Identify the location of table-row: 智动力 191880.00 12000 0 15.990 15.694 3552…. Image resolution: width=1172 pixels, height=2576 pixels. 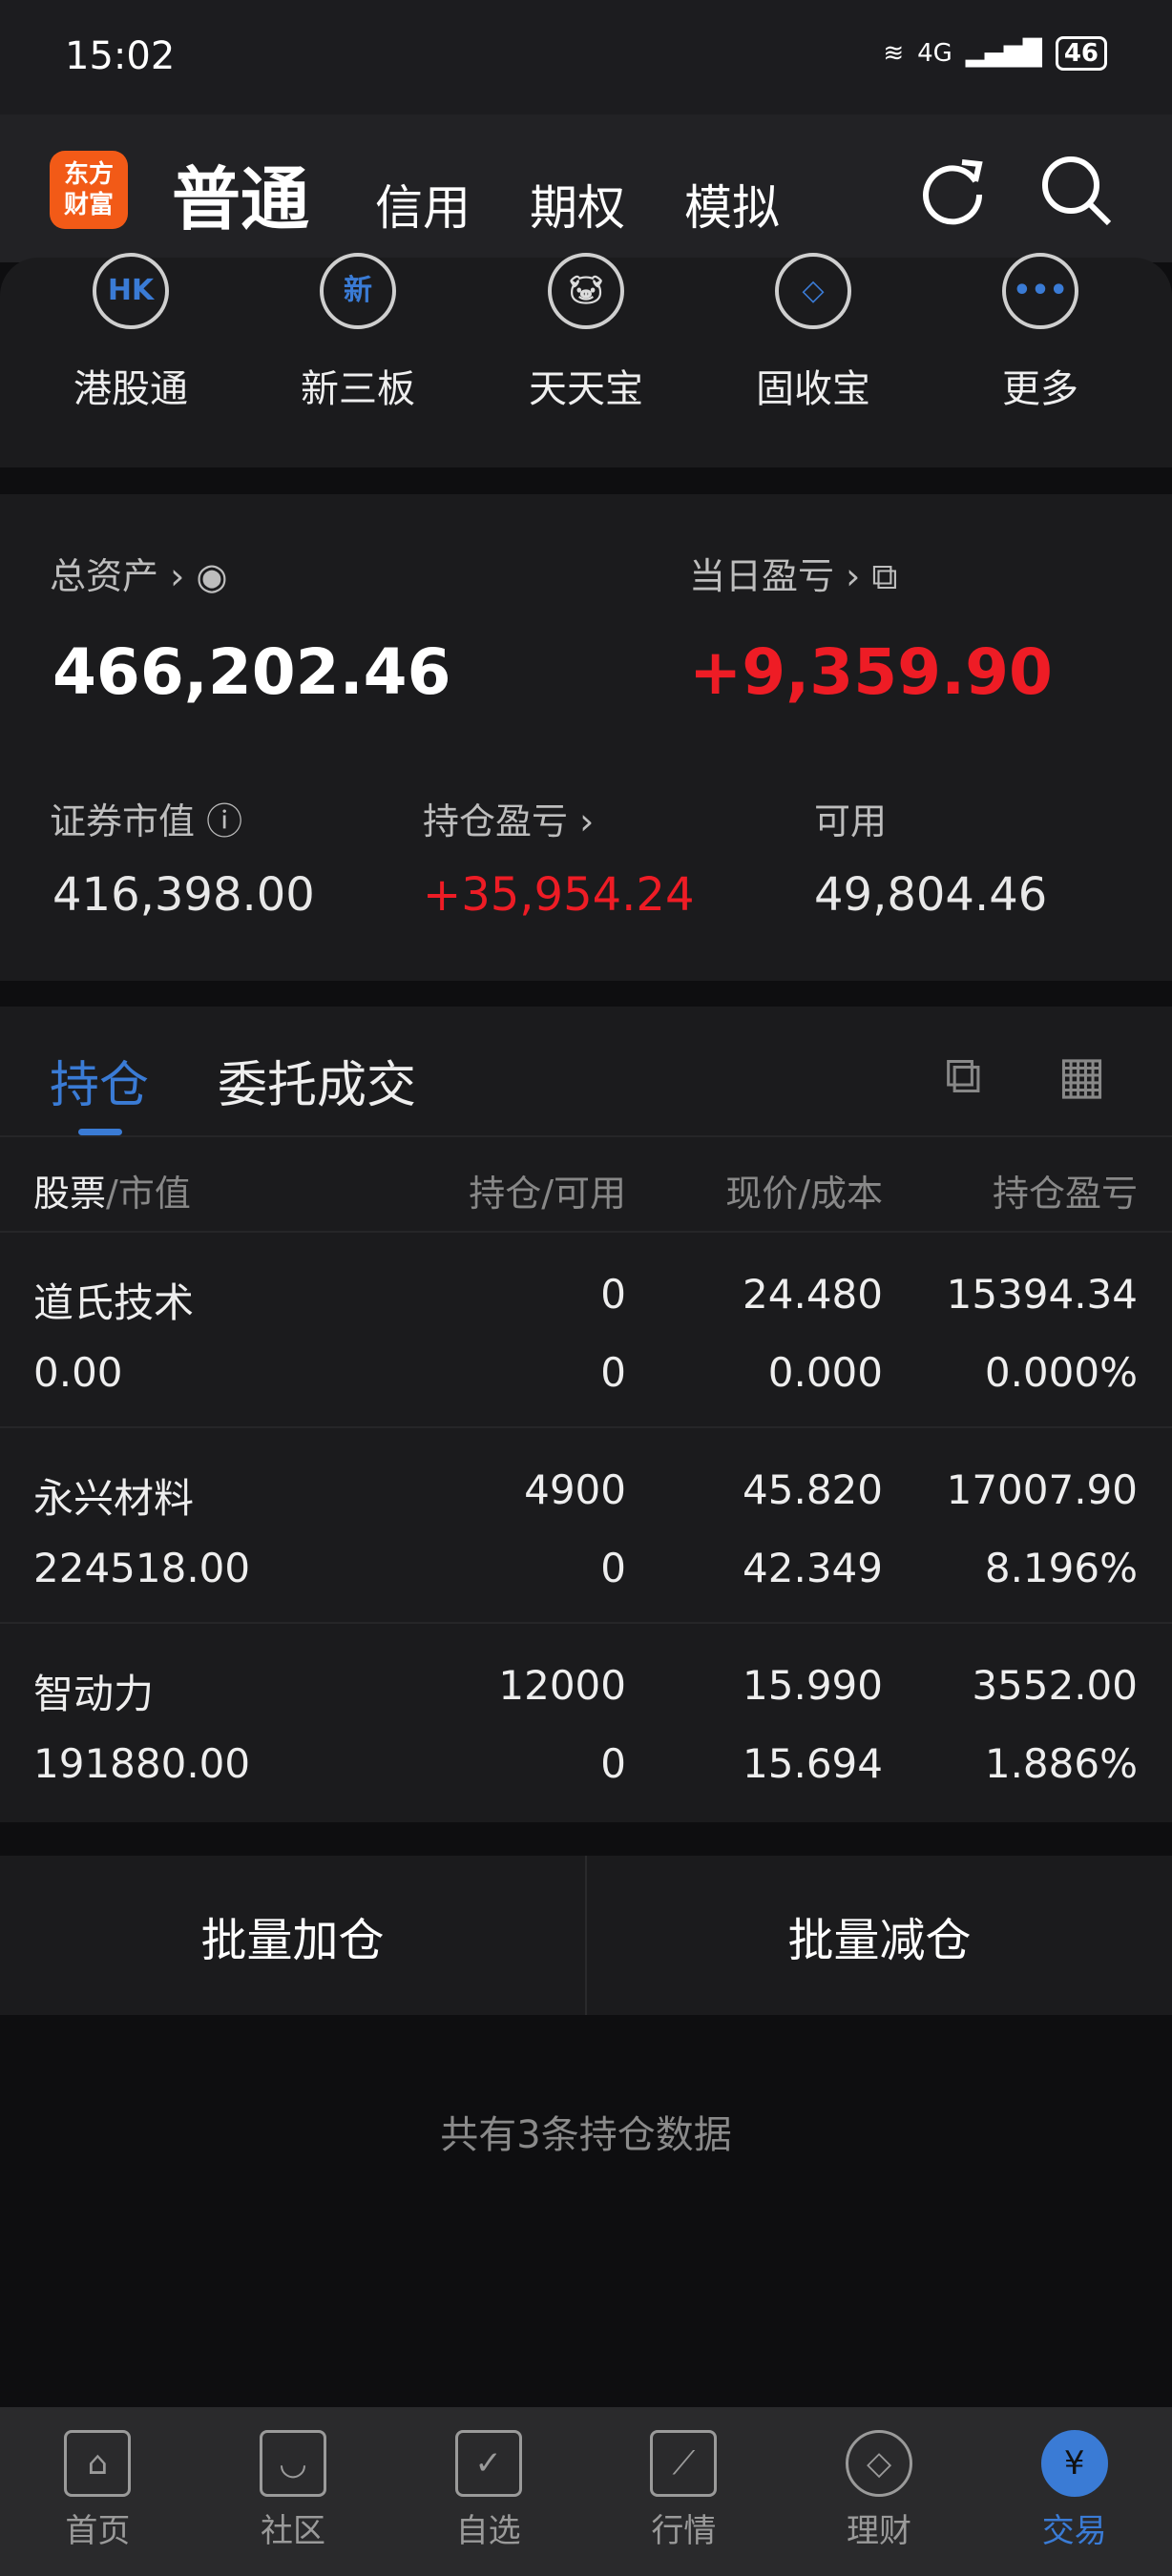
(586, 1720).